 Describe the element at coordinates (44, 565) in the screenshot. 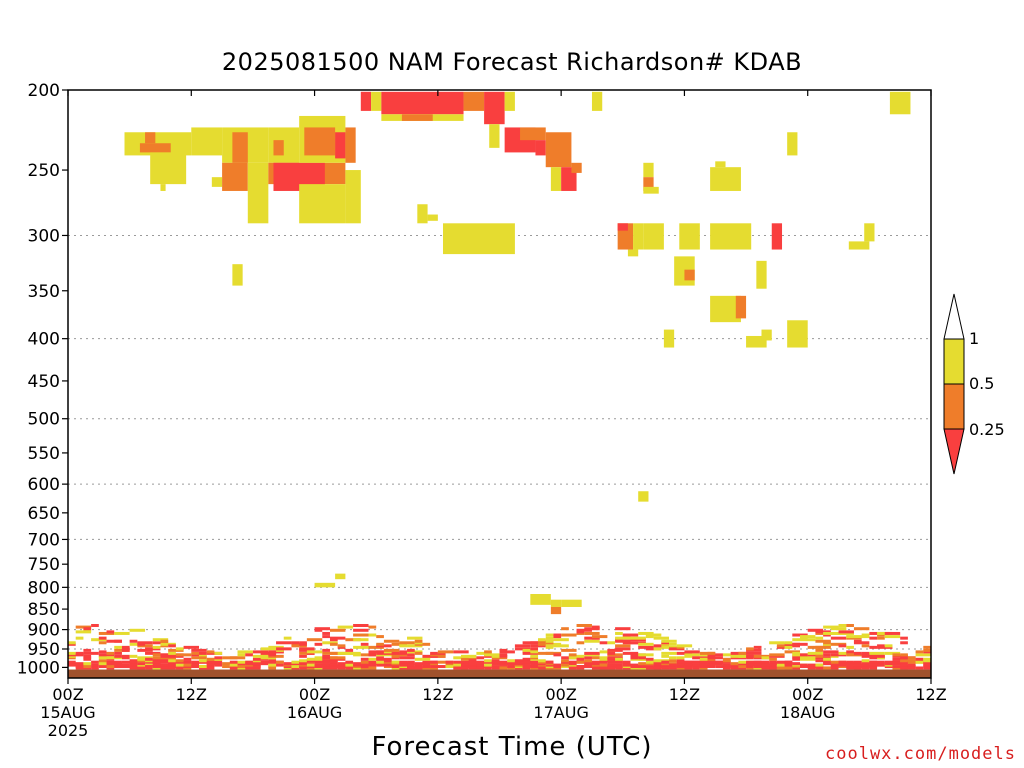

I see `y-tick-label: 750` at that location.